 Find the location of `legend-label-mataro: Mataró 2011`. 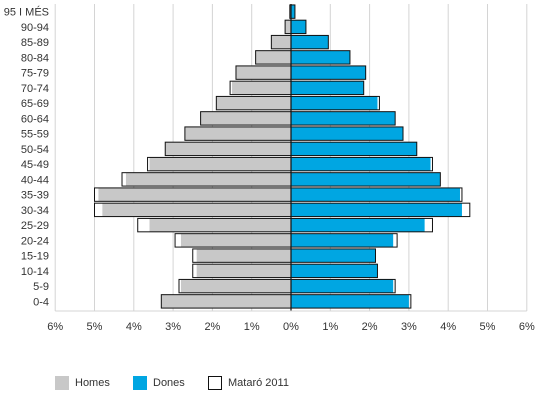

legend-label-mataro: Mataró 2011 is located at coordinates (258, 383).